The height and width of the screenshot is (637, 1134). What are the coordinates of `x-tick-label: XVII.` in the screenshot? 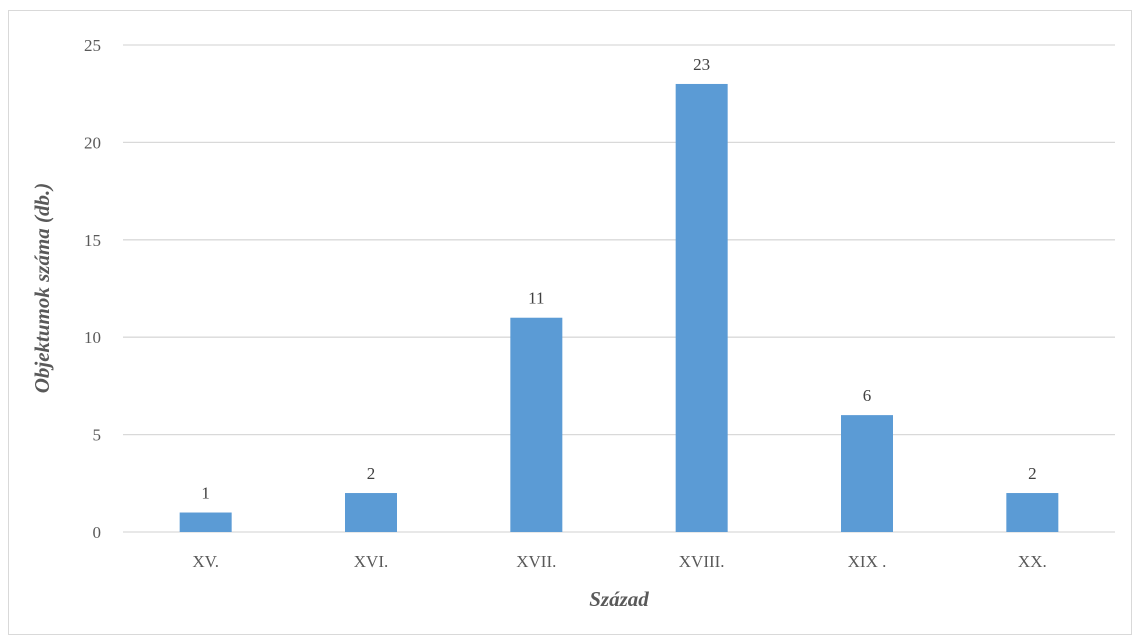 It's located at (536, 561).